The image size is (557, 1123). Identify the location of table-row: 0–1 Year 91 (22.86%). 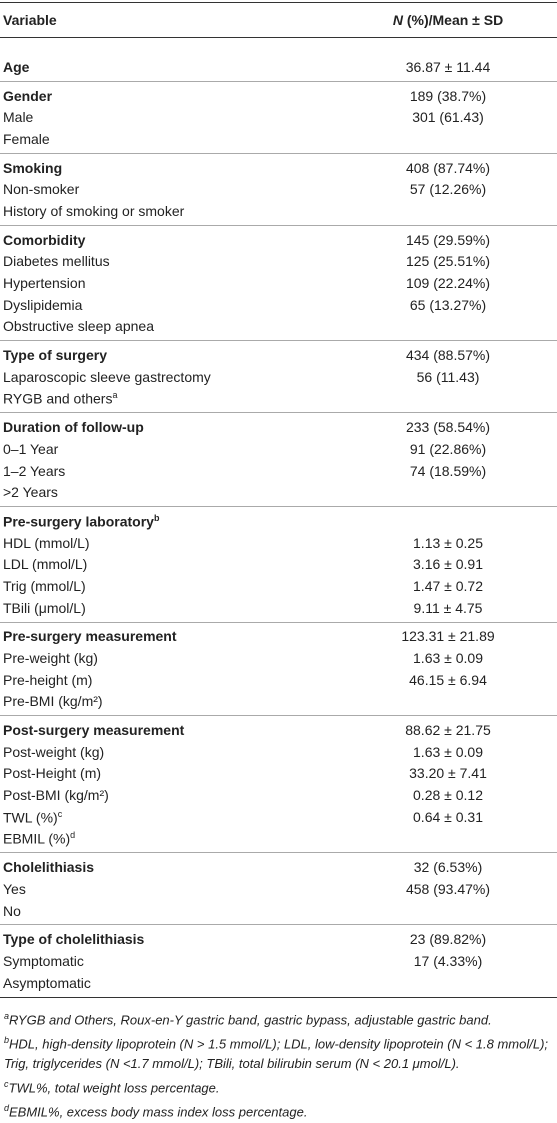
(278, 449).